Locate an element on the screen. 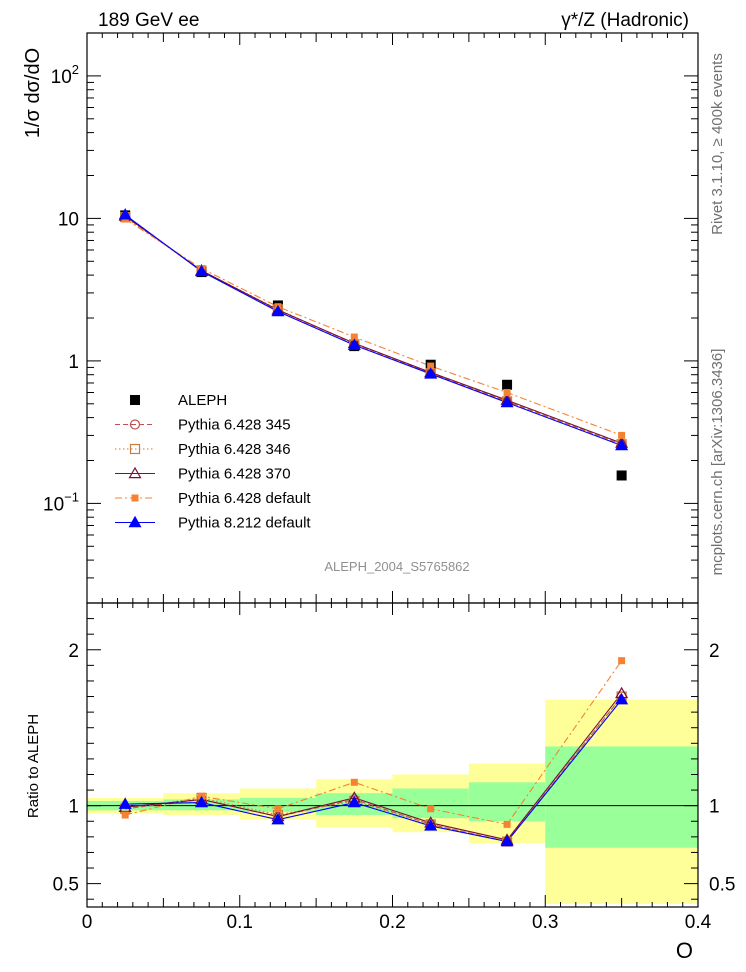 Image resolution: width=746 pixels, height=972 pixels. legend-label: Pythia 6.428 370 is located at coordinates (234, 474).